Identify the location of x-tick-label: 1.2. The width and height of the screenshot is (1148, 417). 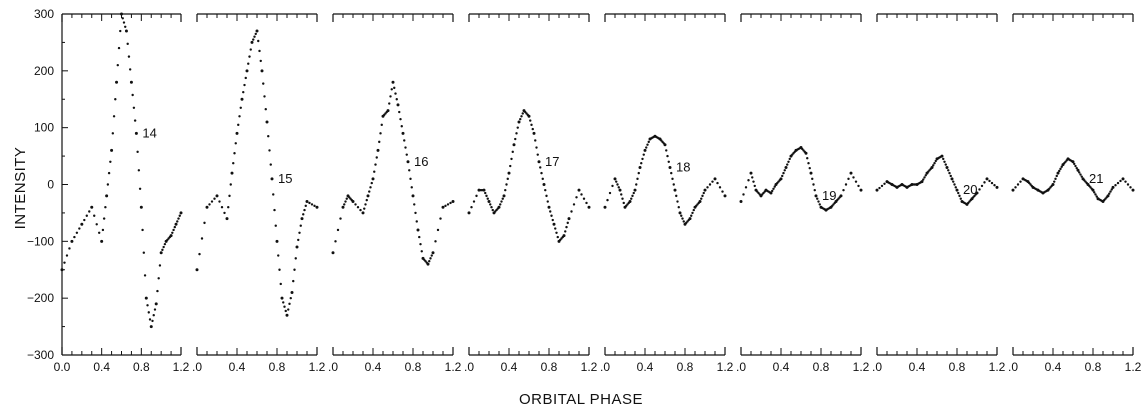
(1133, 367).